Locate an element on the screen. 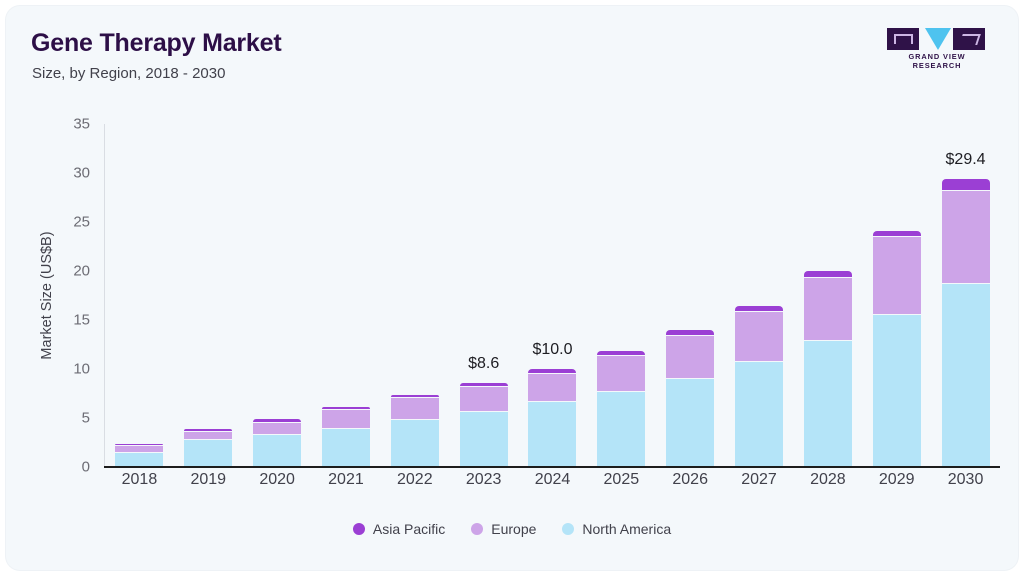 This screenshot has width=1024, height=576. legend-label: Asia Pacific is located at coordinates (409, 529).